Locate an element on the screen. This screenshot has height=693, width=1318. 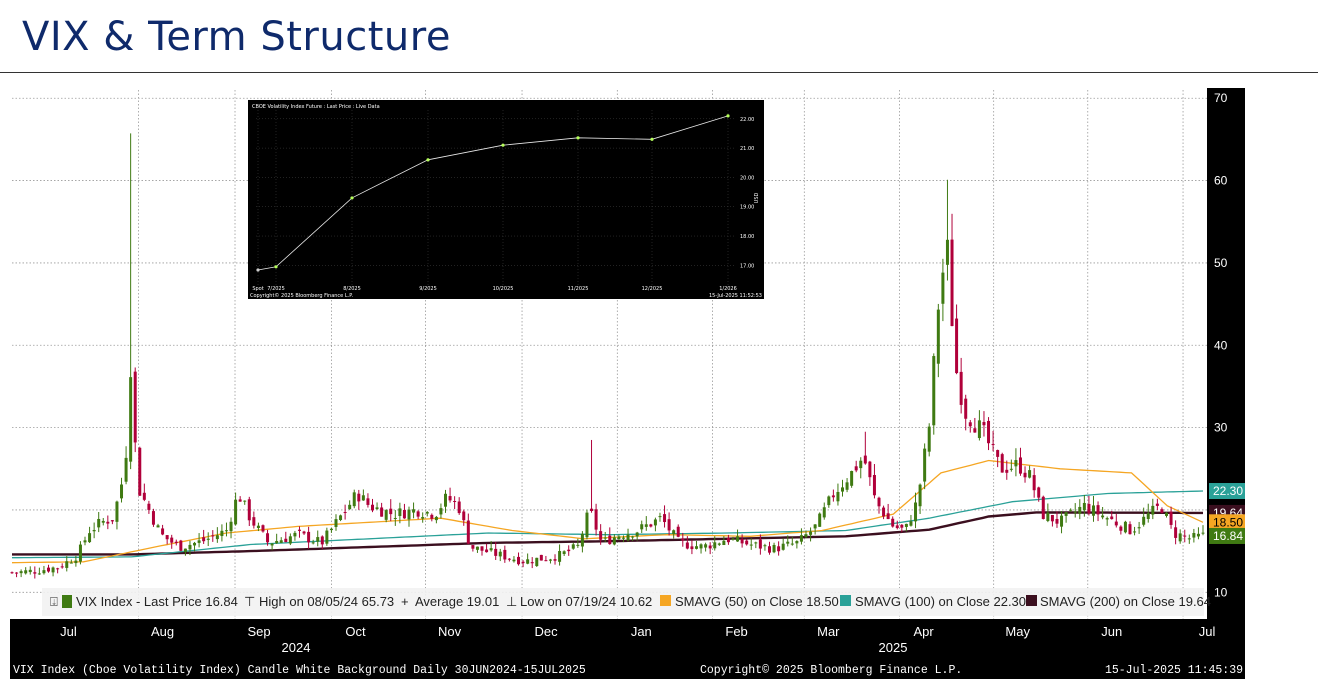
inset-x-label: 10/2025 is located at coordinates (503, 289).